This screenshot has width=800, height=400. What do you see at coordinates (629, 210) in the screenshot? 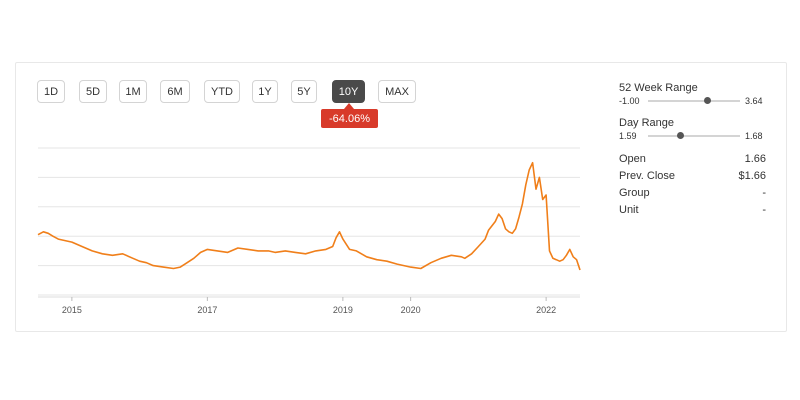
I see `unit-label: Unit` at bounding box center [629, 210].